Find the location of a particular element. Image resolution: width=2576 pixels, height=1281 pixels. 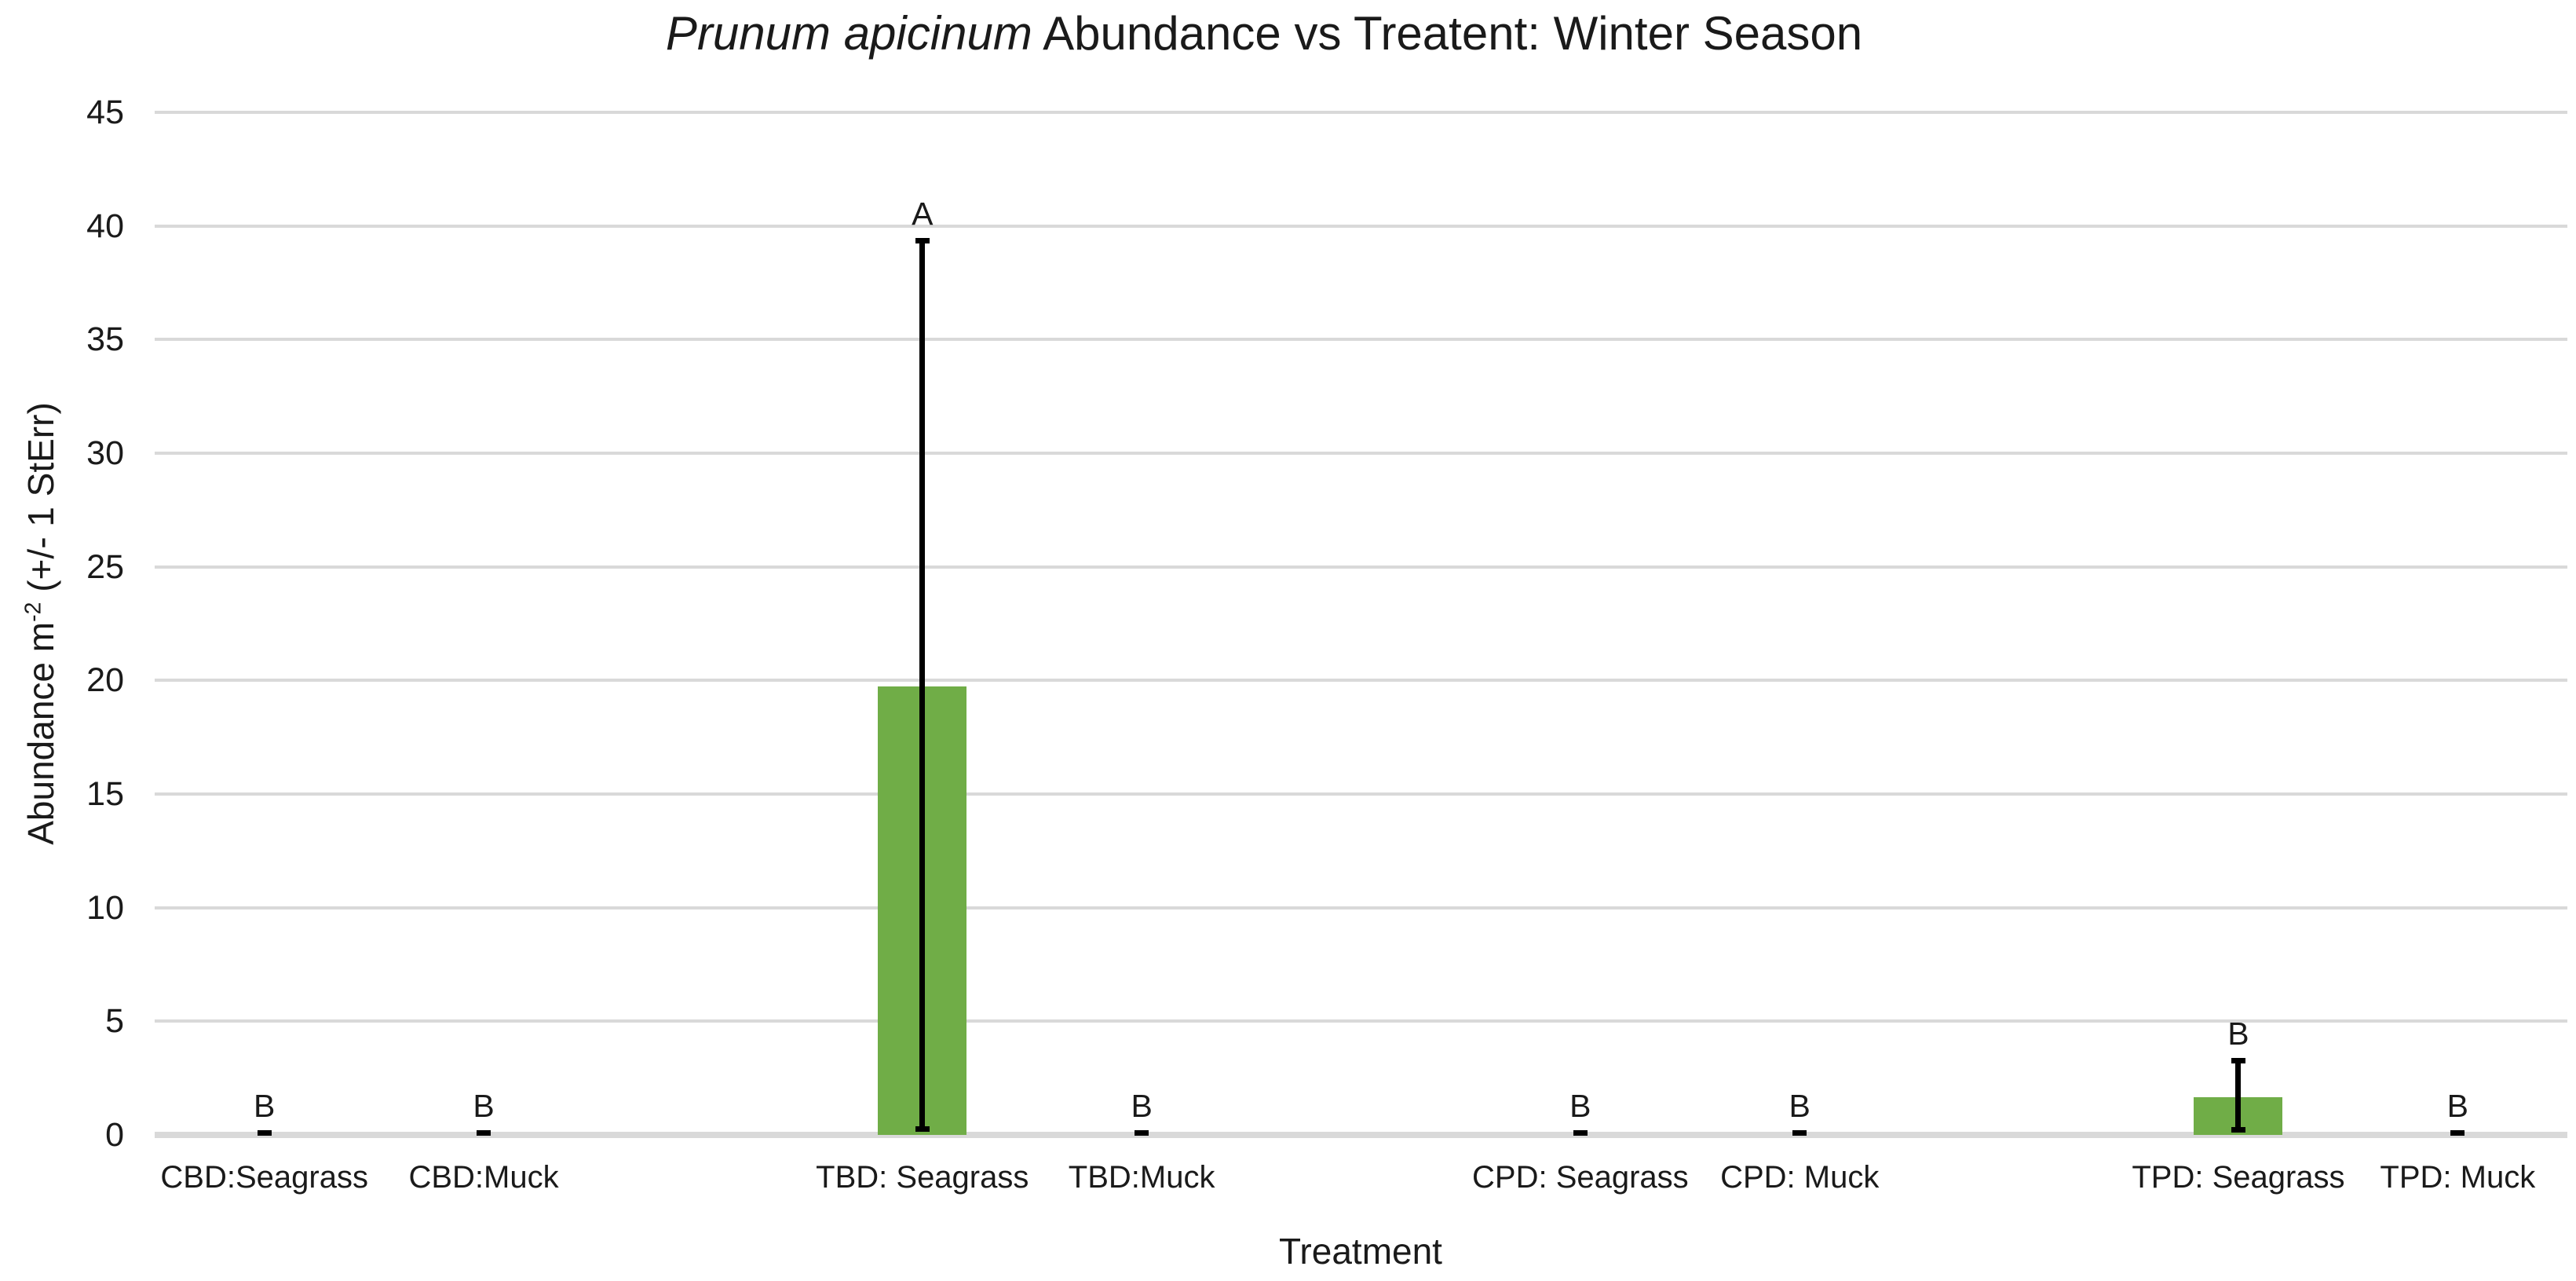

x-axis-title: Treatment is located at coordinates (1360, 1251).